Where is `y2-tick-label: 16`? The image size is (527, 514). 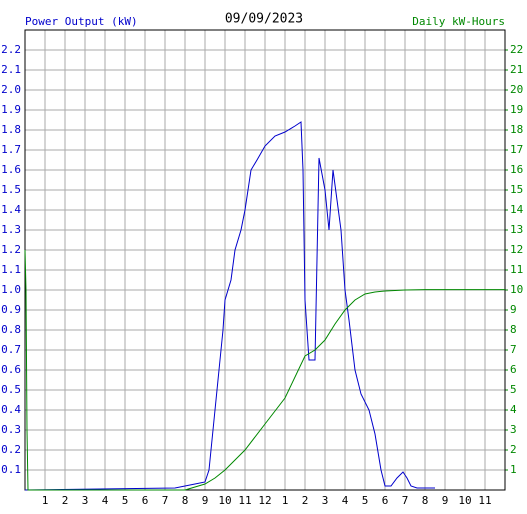
y2-tick-label: 16 is located at coordinates (516, 169).